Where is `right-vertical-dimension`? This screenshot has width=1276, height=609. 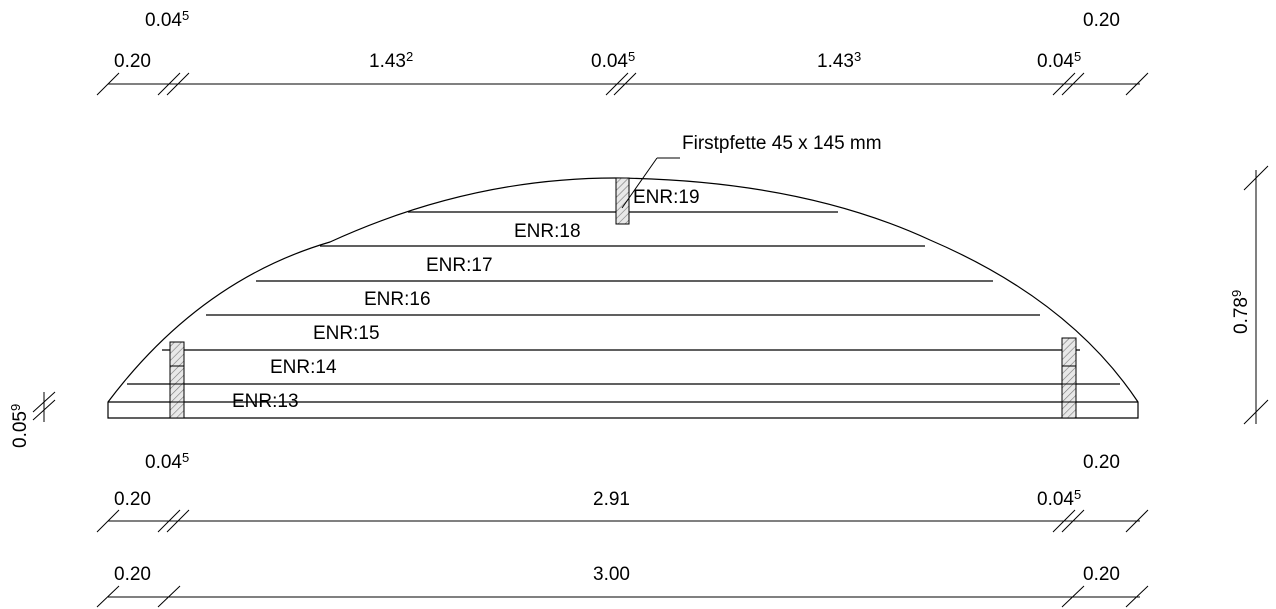
right-vertical-dimension is located at coordinates (1256, 295).